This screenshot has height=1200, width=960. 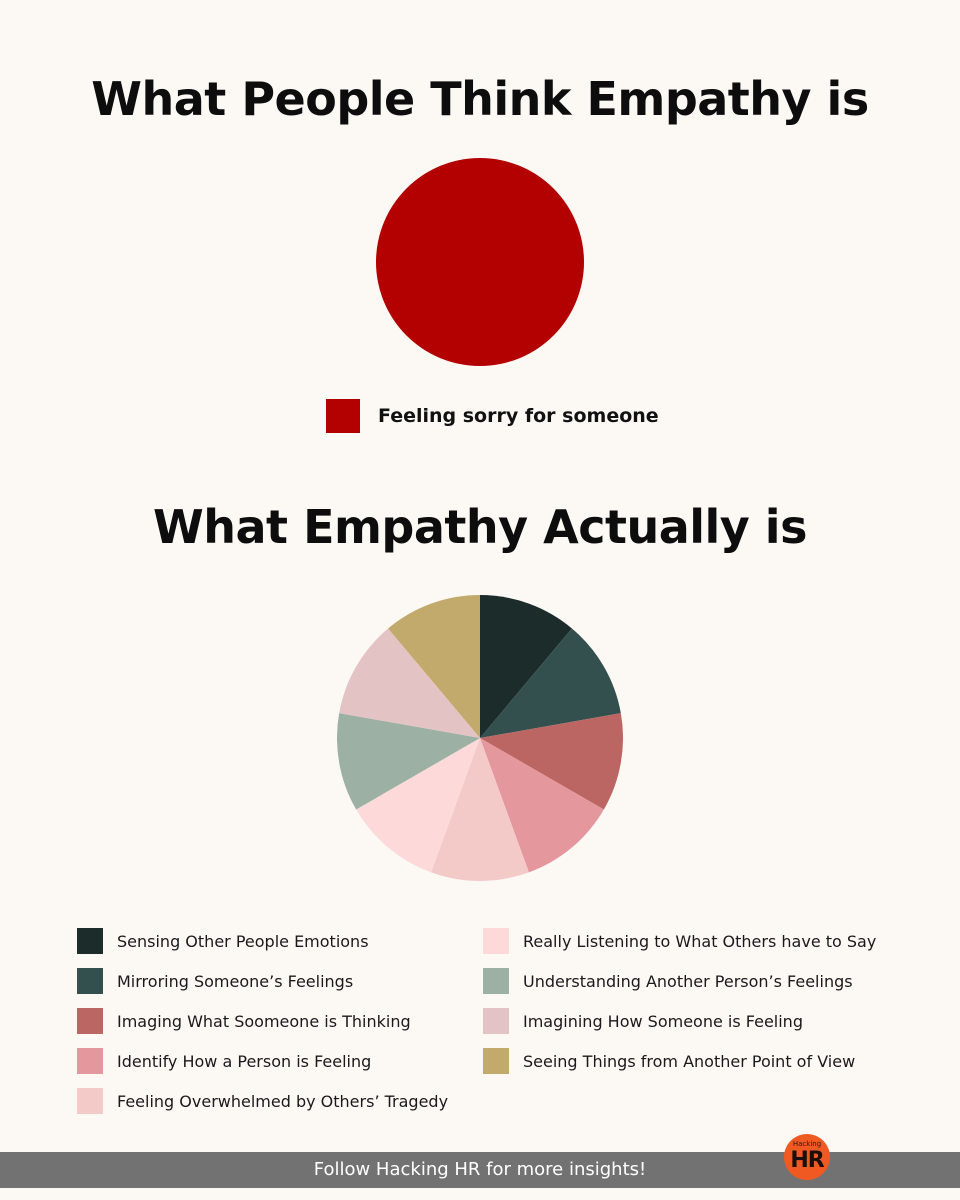 I want to click on legend-label-identify-how-a-person-is-feeling: Identify How a Person is Feeling, so click(x=244, y=1061).